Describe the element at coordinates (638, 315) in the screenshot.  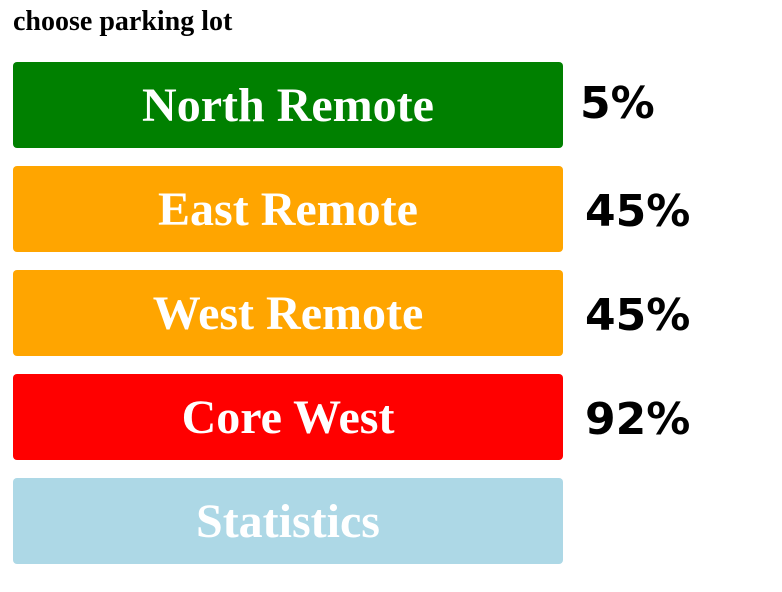
I see `west-remote-occupancy: 45%` at that location.